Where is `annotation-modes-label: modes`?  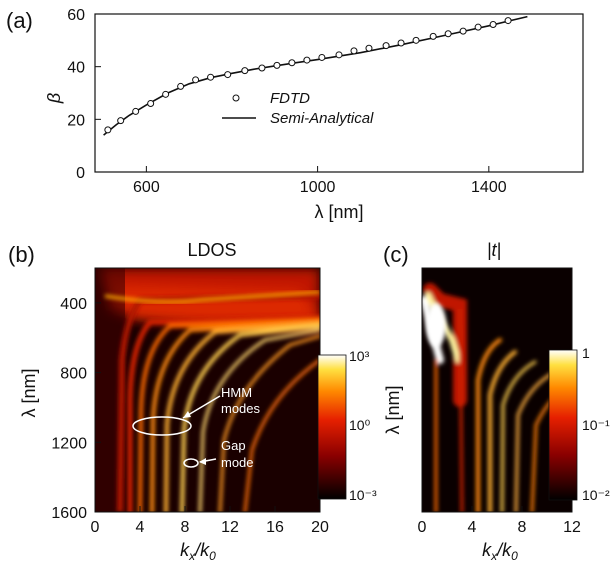
annotation-modes-label: modes is located at coordinates (241, 408).